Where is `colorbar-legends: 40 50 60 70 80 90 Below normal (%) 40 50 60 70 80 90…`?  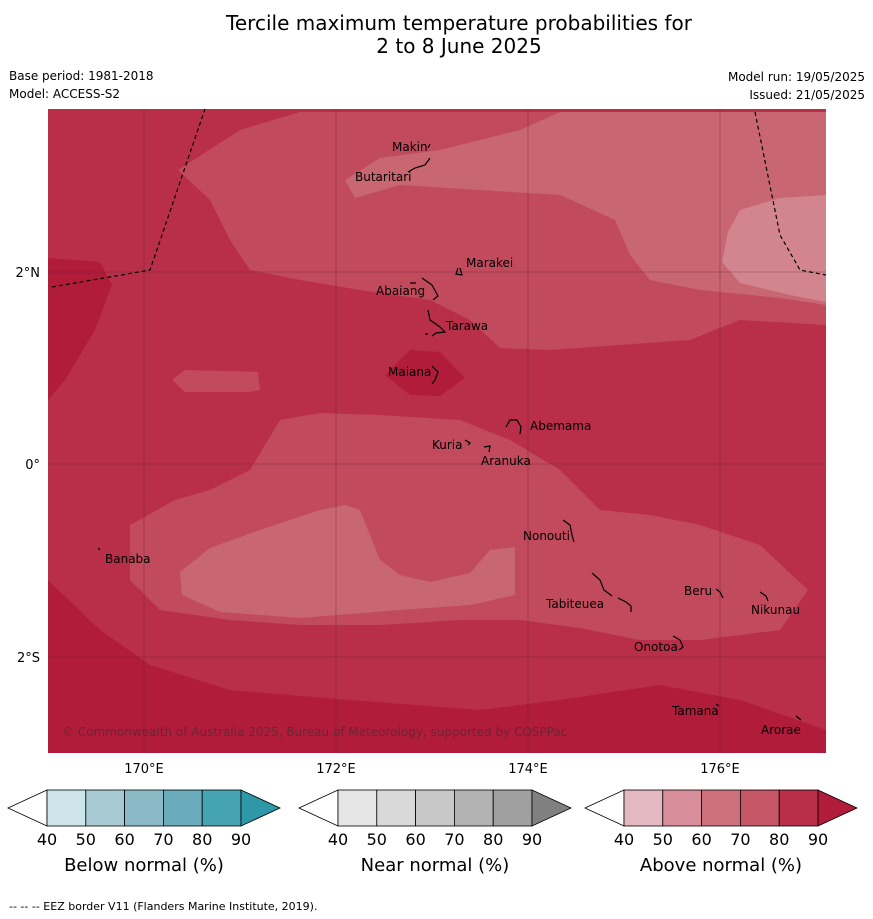
colorbar-legends: 40 50 60 70 80 90 Below normal (%) 40 50 60 70 80 90… is located at coordinates (432, 832).